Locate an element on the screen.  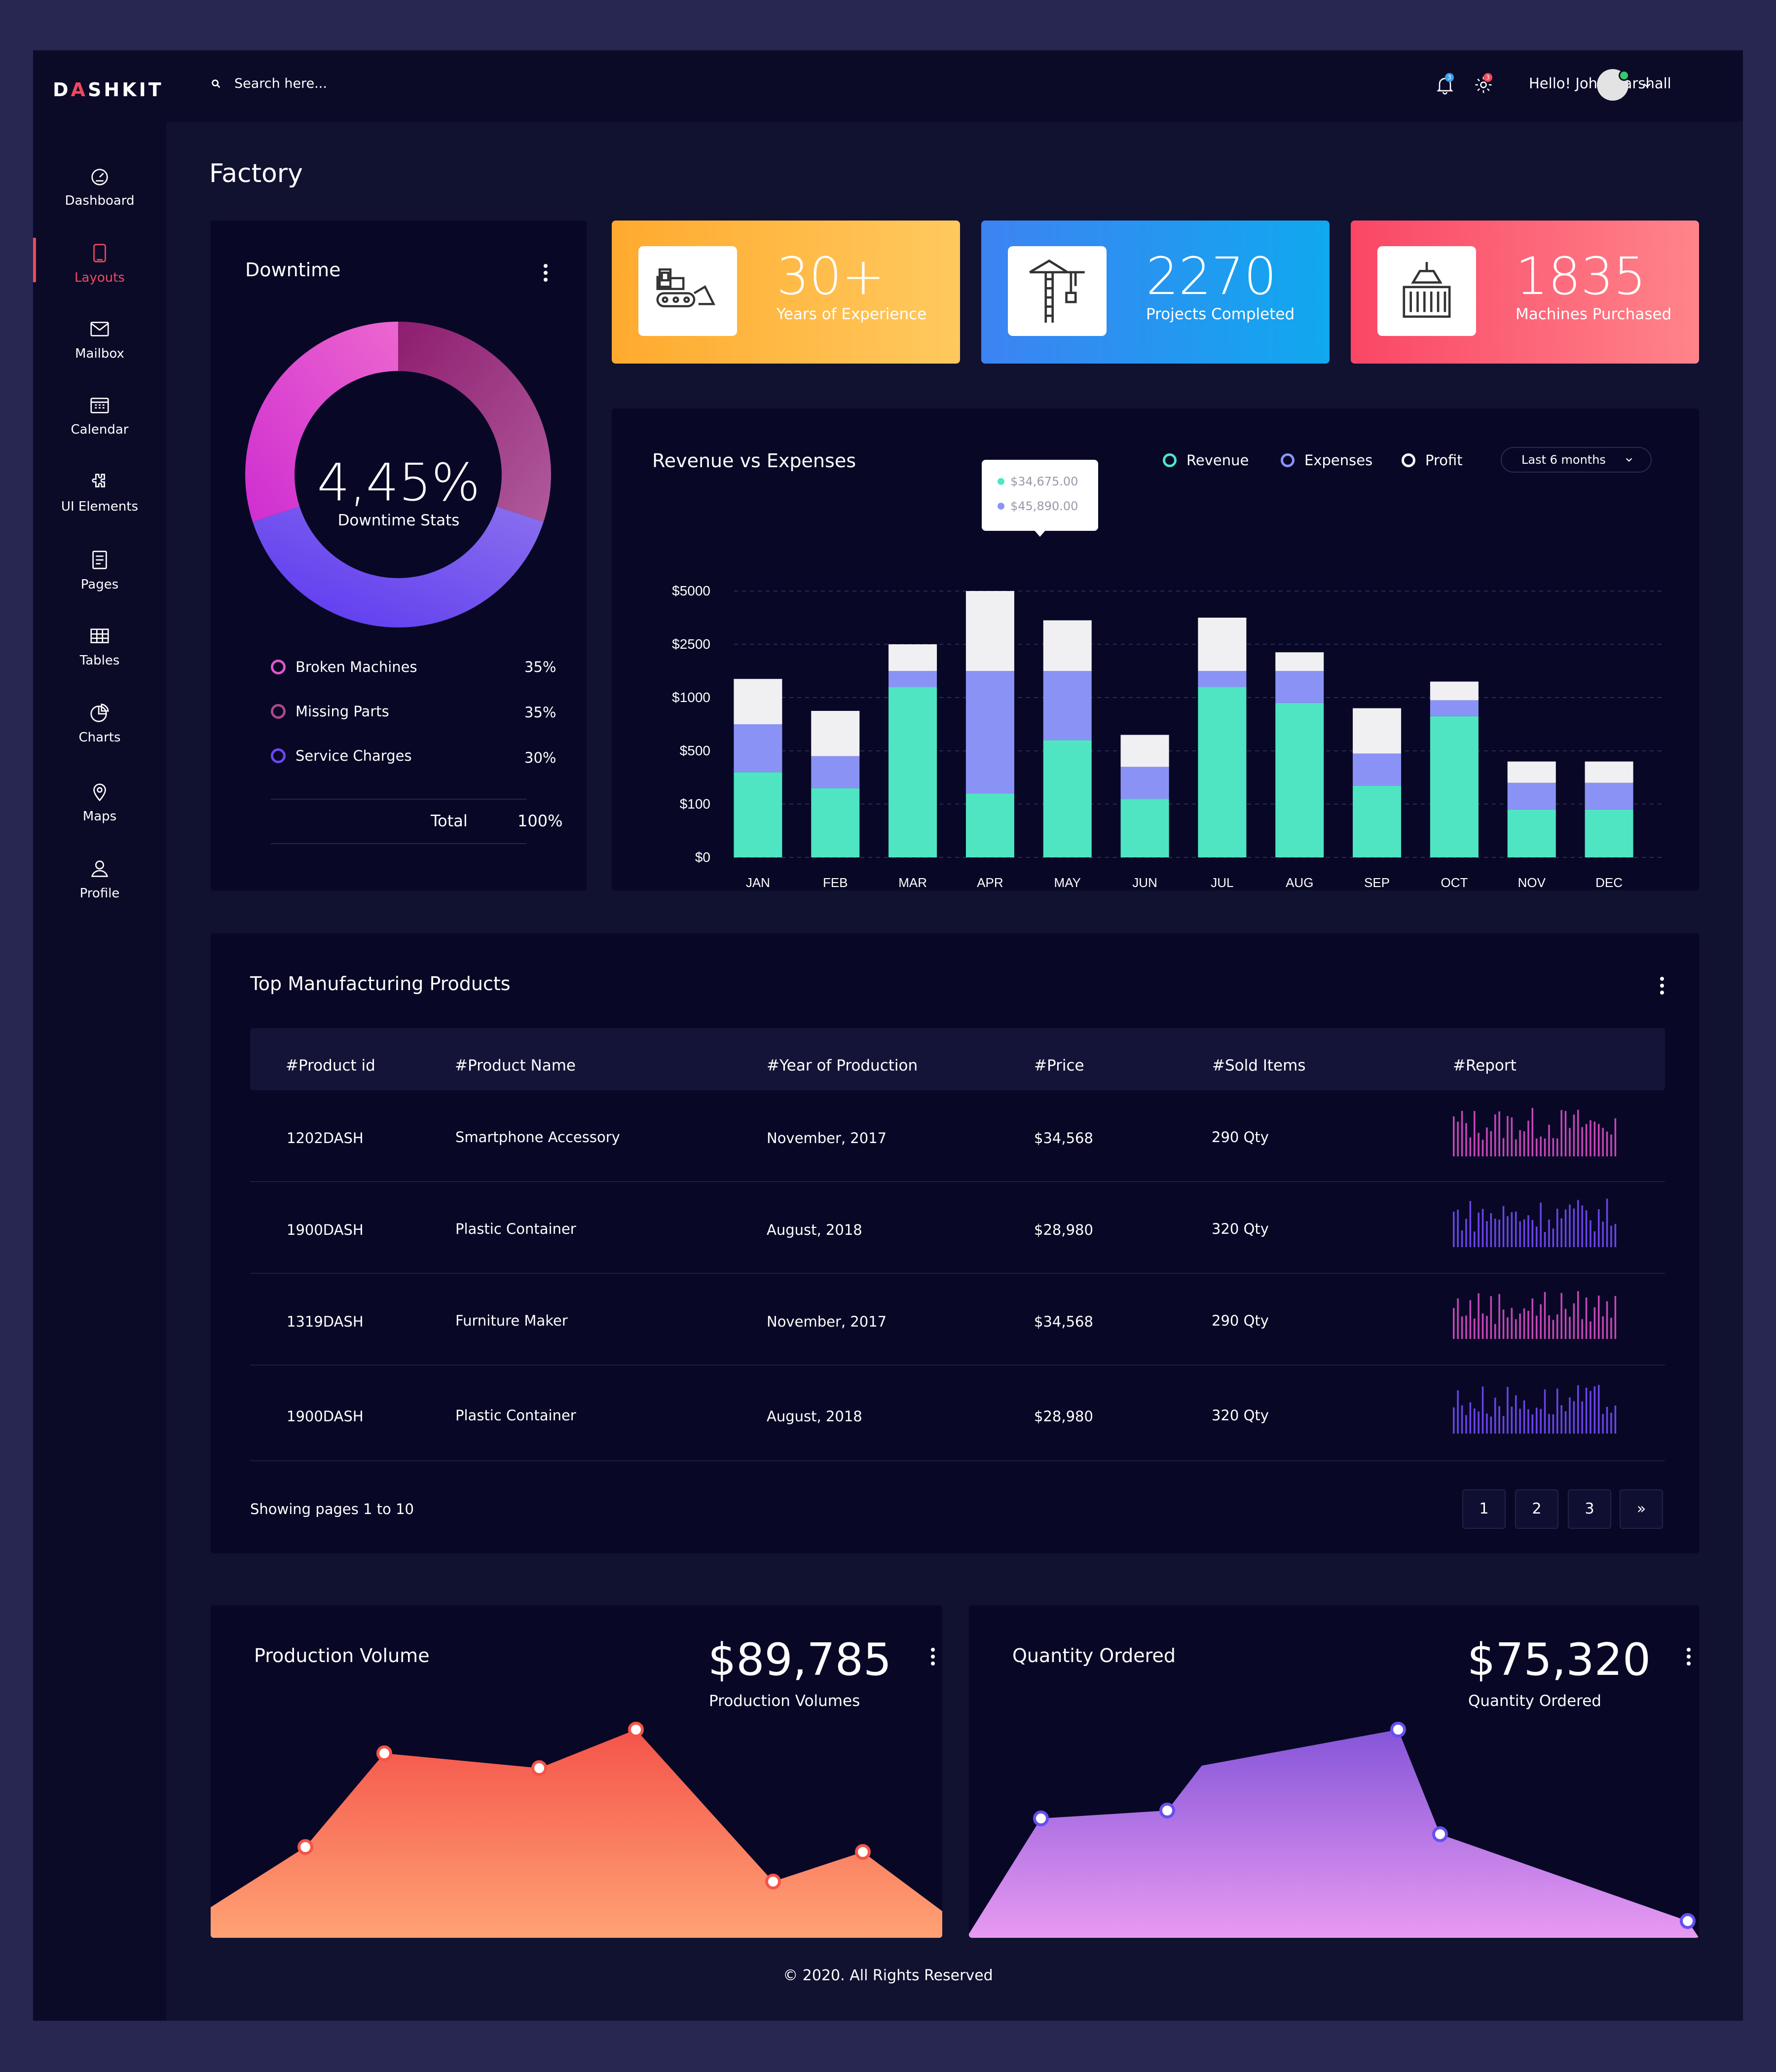
sidebar-item-maps: Maps is located at coordinates (99, 802).